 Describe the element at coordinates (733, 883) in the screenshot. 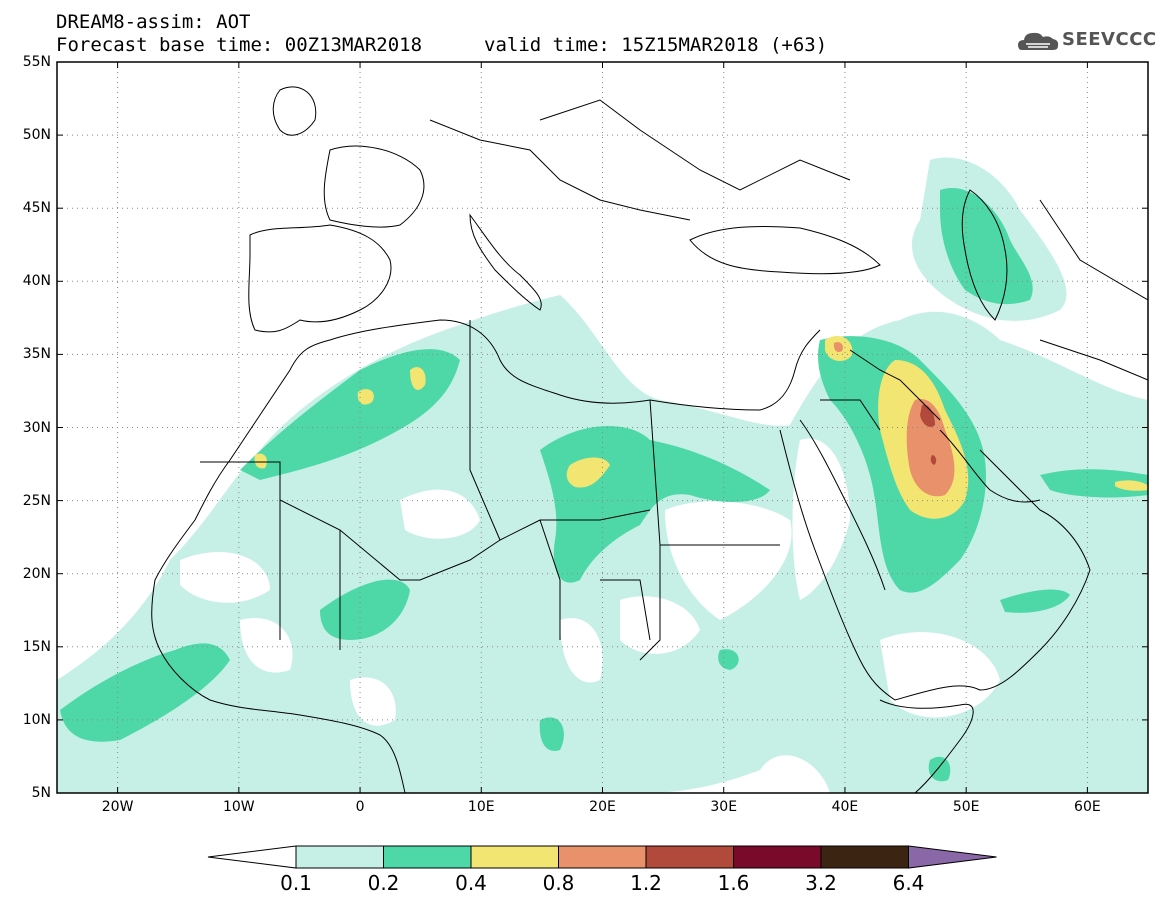

I see `colorbar-label: 1.6` at that location.